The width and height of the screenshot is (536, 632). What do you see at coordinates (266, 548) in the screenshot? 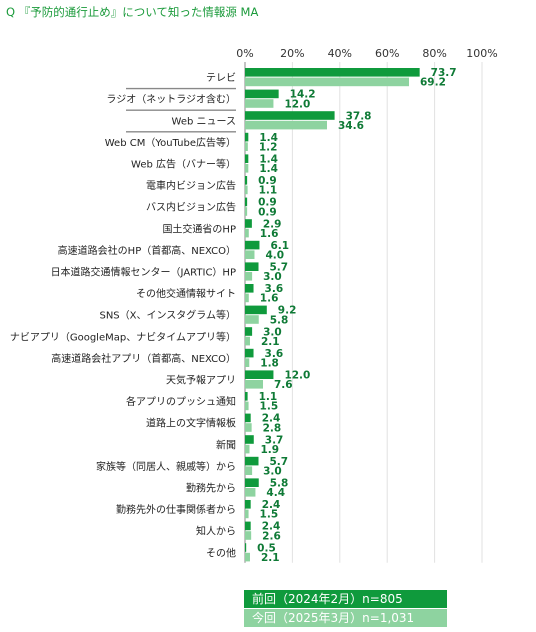
I see `value-label-previous: 0.5` at bounding box center [266, 548].